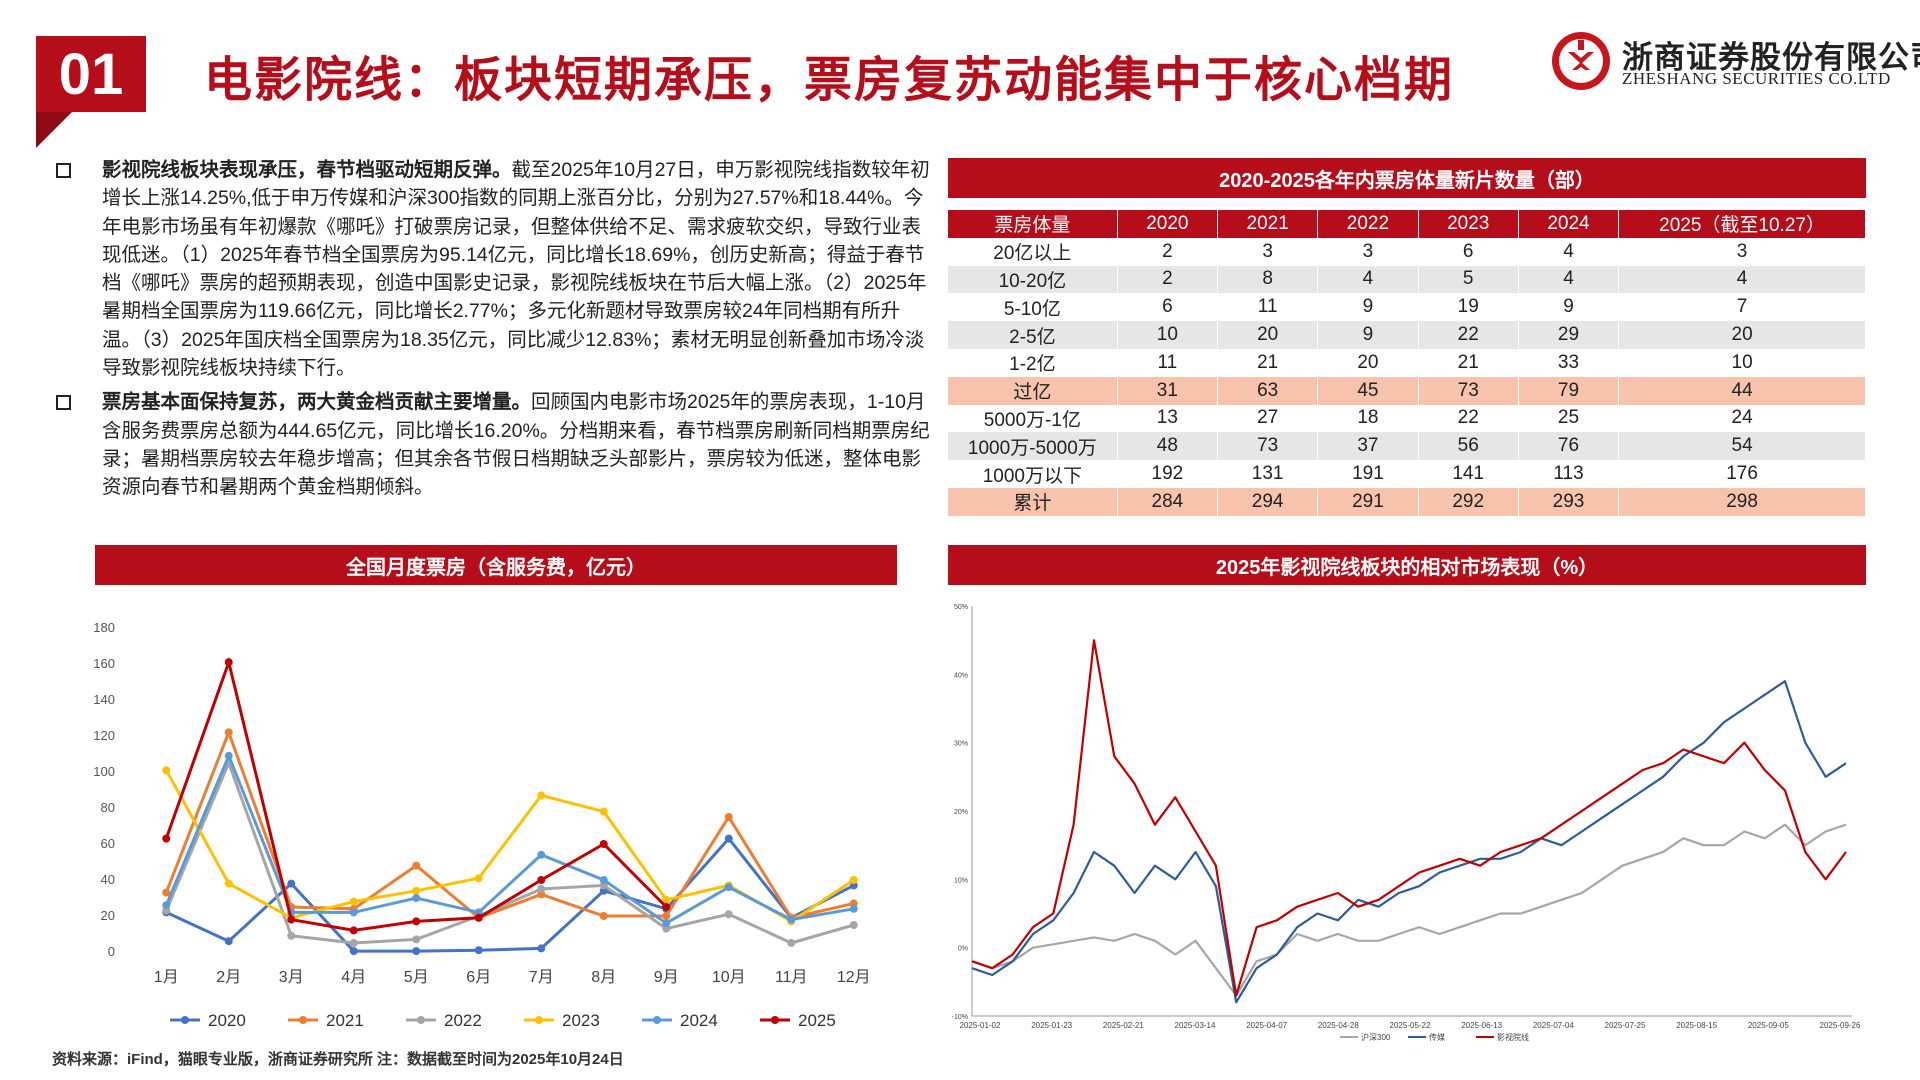  I want to click on table-cell: 79, so click(1569, 390).